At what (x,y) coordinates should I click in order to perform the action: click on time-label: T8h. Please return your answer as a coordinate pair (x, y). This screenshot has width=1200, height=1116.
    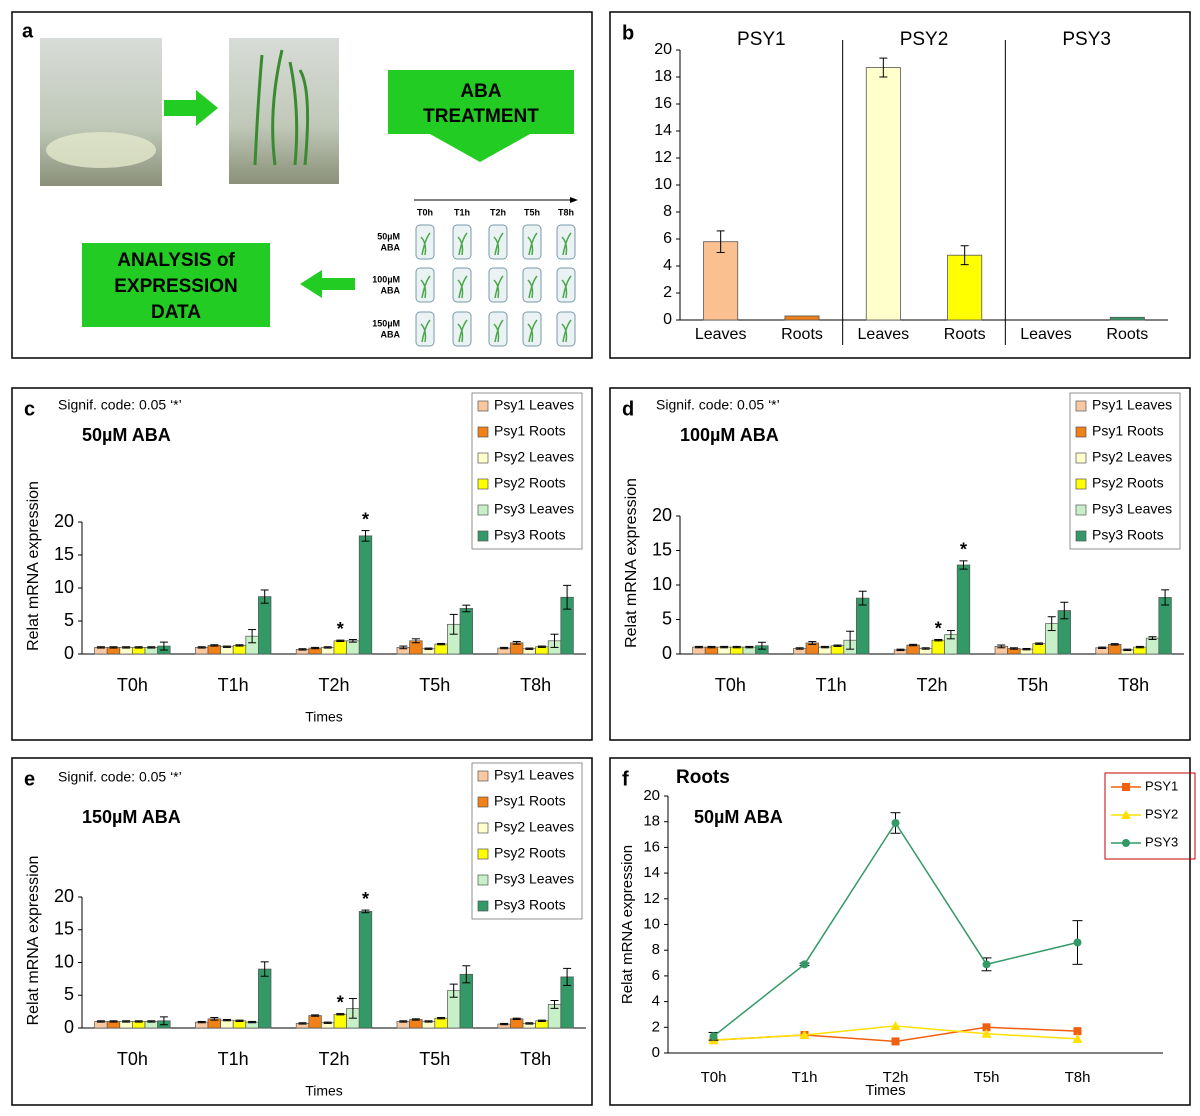
    Looking at the image, I should click on (566, 212).